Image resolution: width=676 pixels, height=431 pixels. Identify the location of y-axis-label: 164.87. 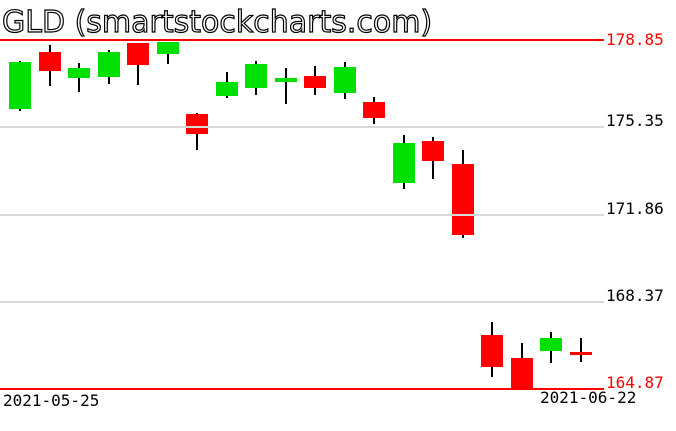
(635, 382).